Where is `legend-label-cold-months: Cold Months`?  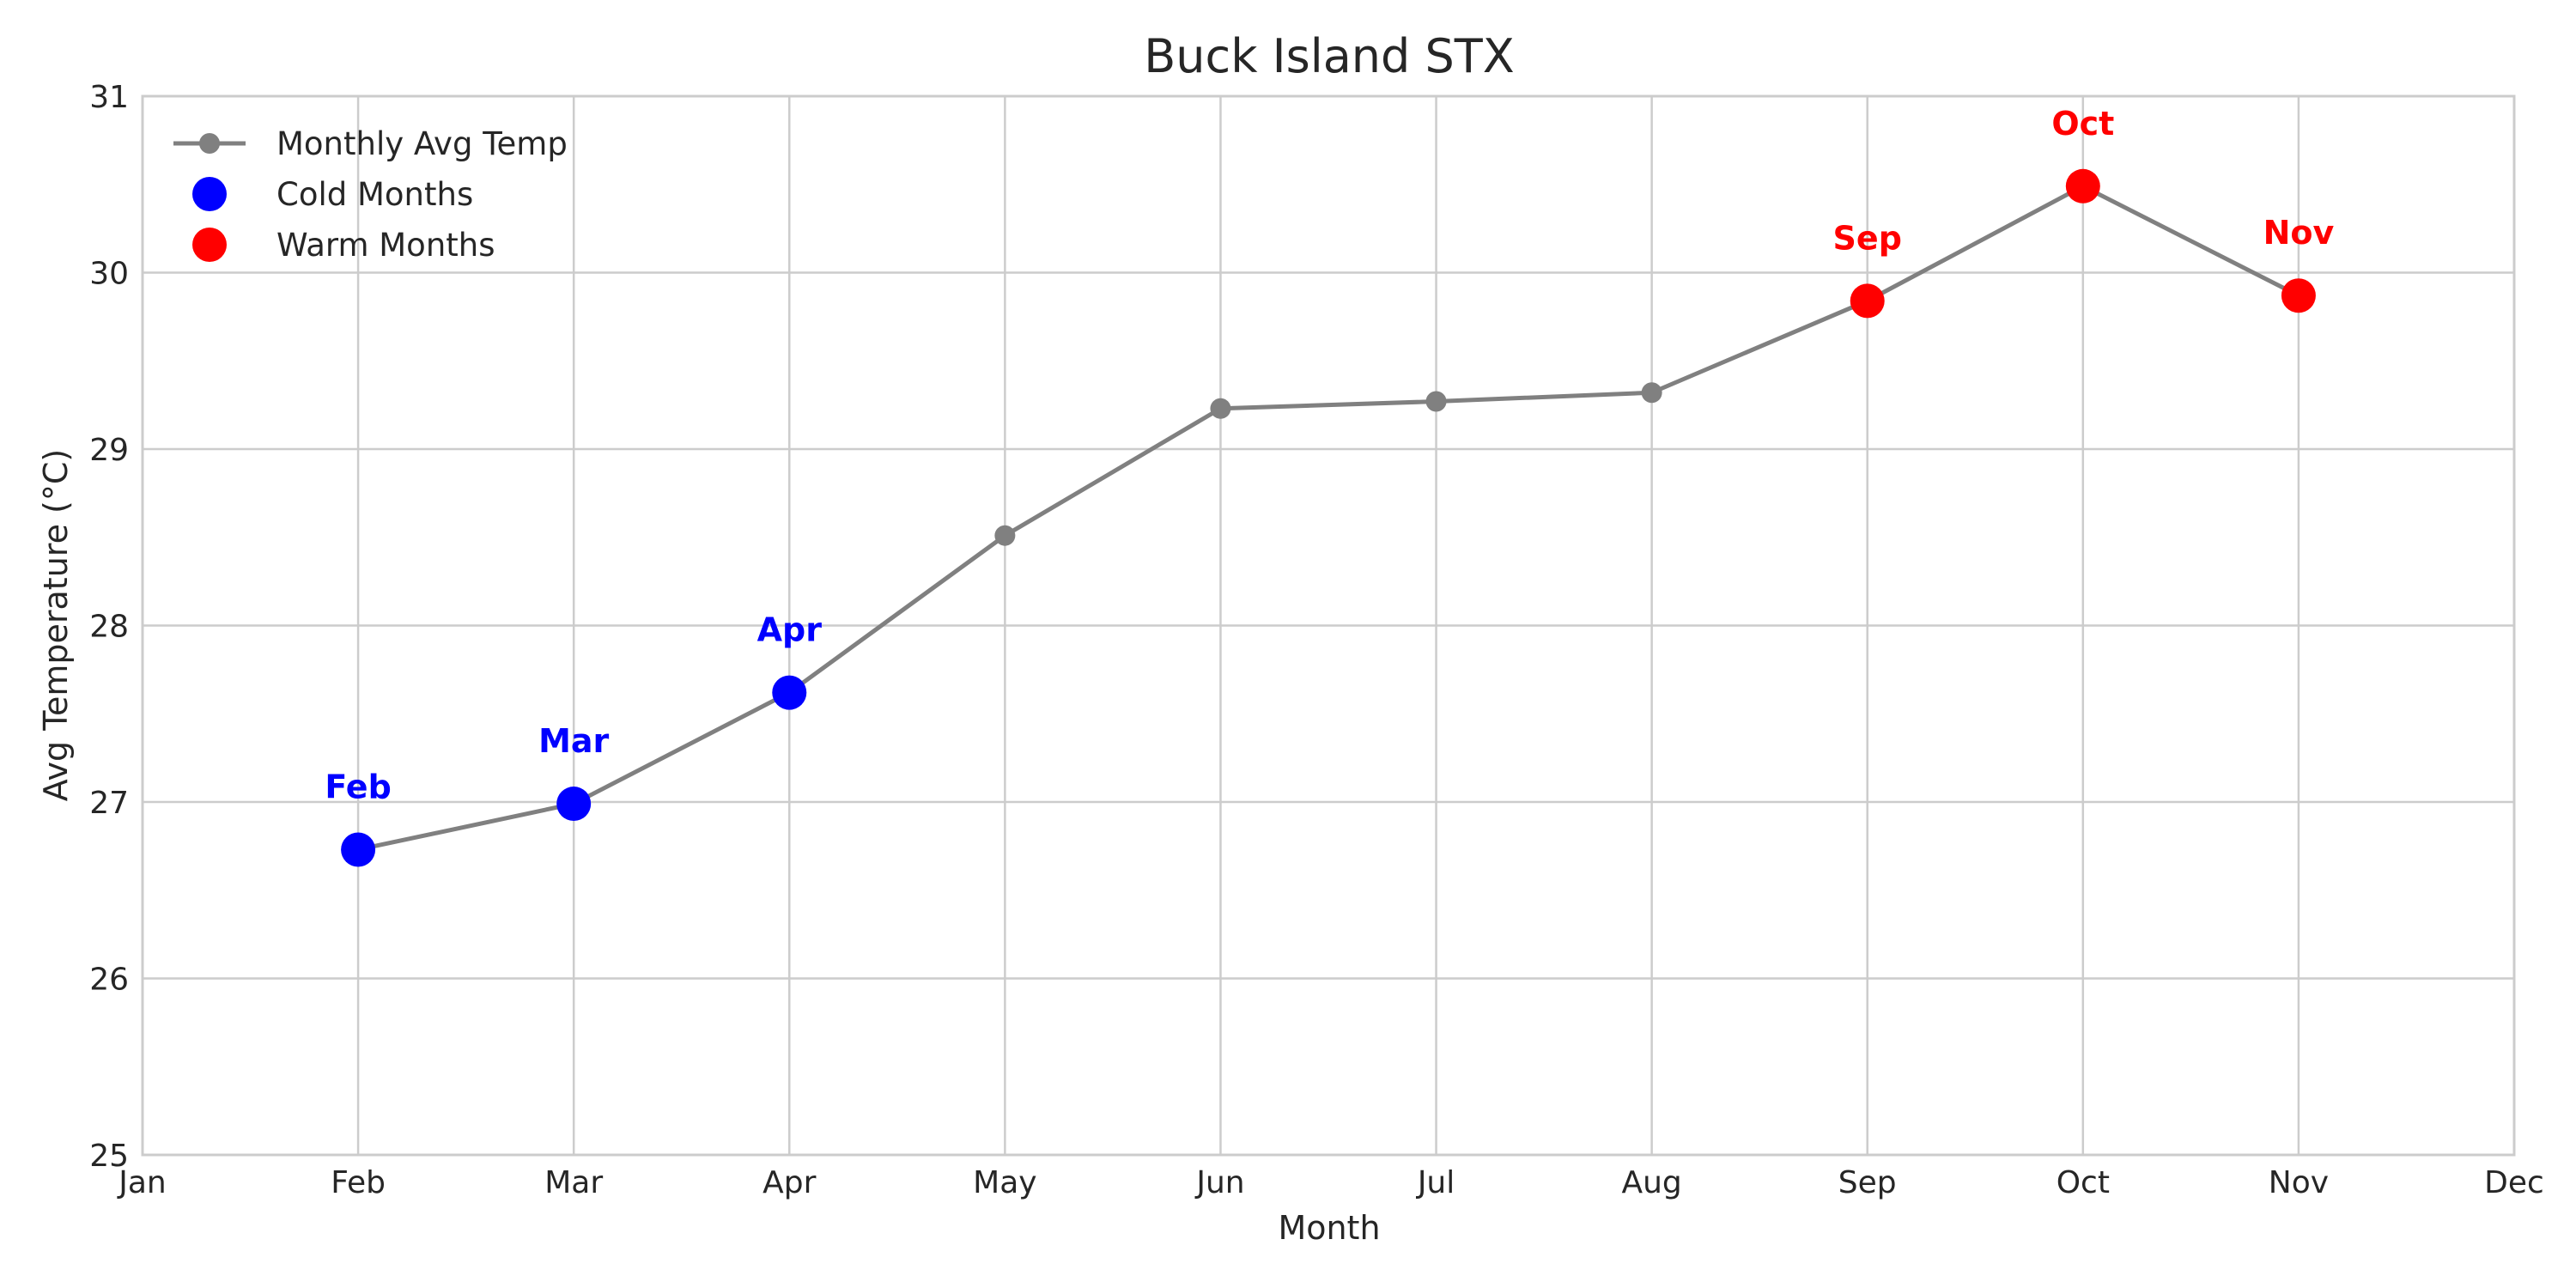 legend-label-cold-months: Cold Months is located at coordinates (375, 194).